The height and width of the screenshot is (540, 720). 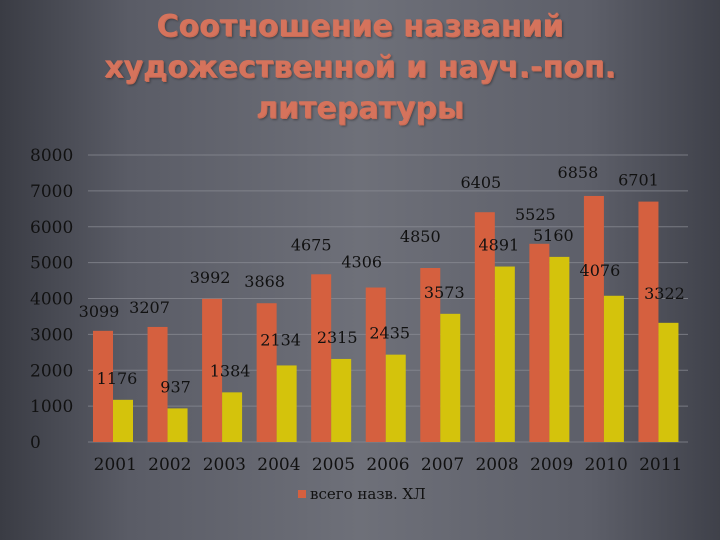 What do you see at coordinates (578, 172) in the screenshot?
I see `data-label: 6858` at bounding box center [578, 172].